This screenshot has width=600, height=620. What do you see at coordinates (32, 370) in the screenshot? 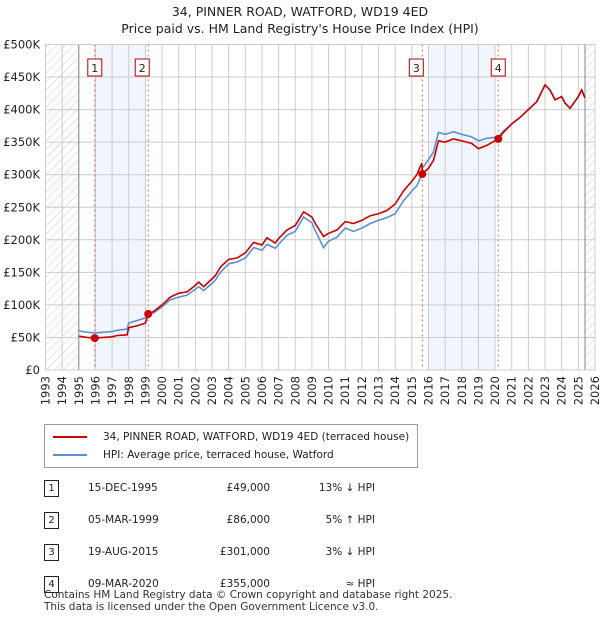
I see `y-tick-label: £0` at bounding box center [32, 370].